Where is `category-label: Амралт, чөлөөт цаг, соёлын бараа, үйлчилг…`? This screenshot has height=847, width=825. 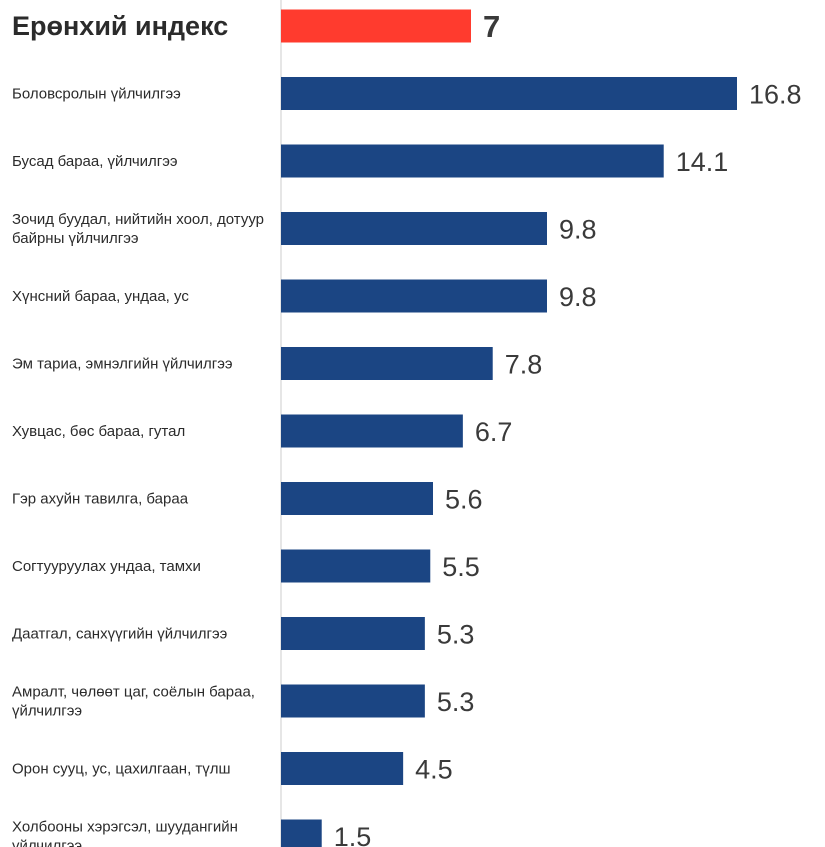
category-label: Амралт, чөлөөт цаг, соёлын бараа, үйлчилг… is located at coordinates (133, 702).